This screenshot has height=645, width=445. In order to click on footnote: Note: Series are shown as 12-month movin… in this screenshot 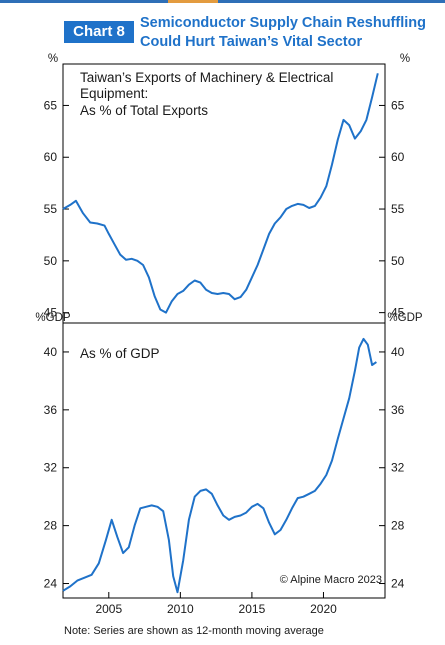, I will do `click(194, 631)`.